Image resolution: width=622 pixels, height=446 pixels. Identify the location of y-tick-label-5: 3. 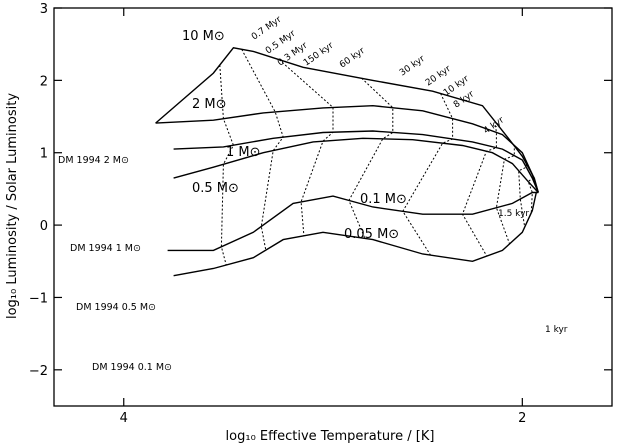
(44, 9).